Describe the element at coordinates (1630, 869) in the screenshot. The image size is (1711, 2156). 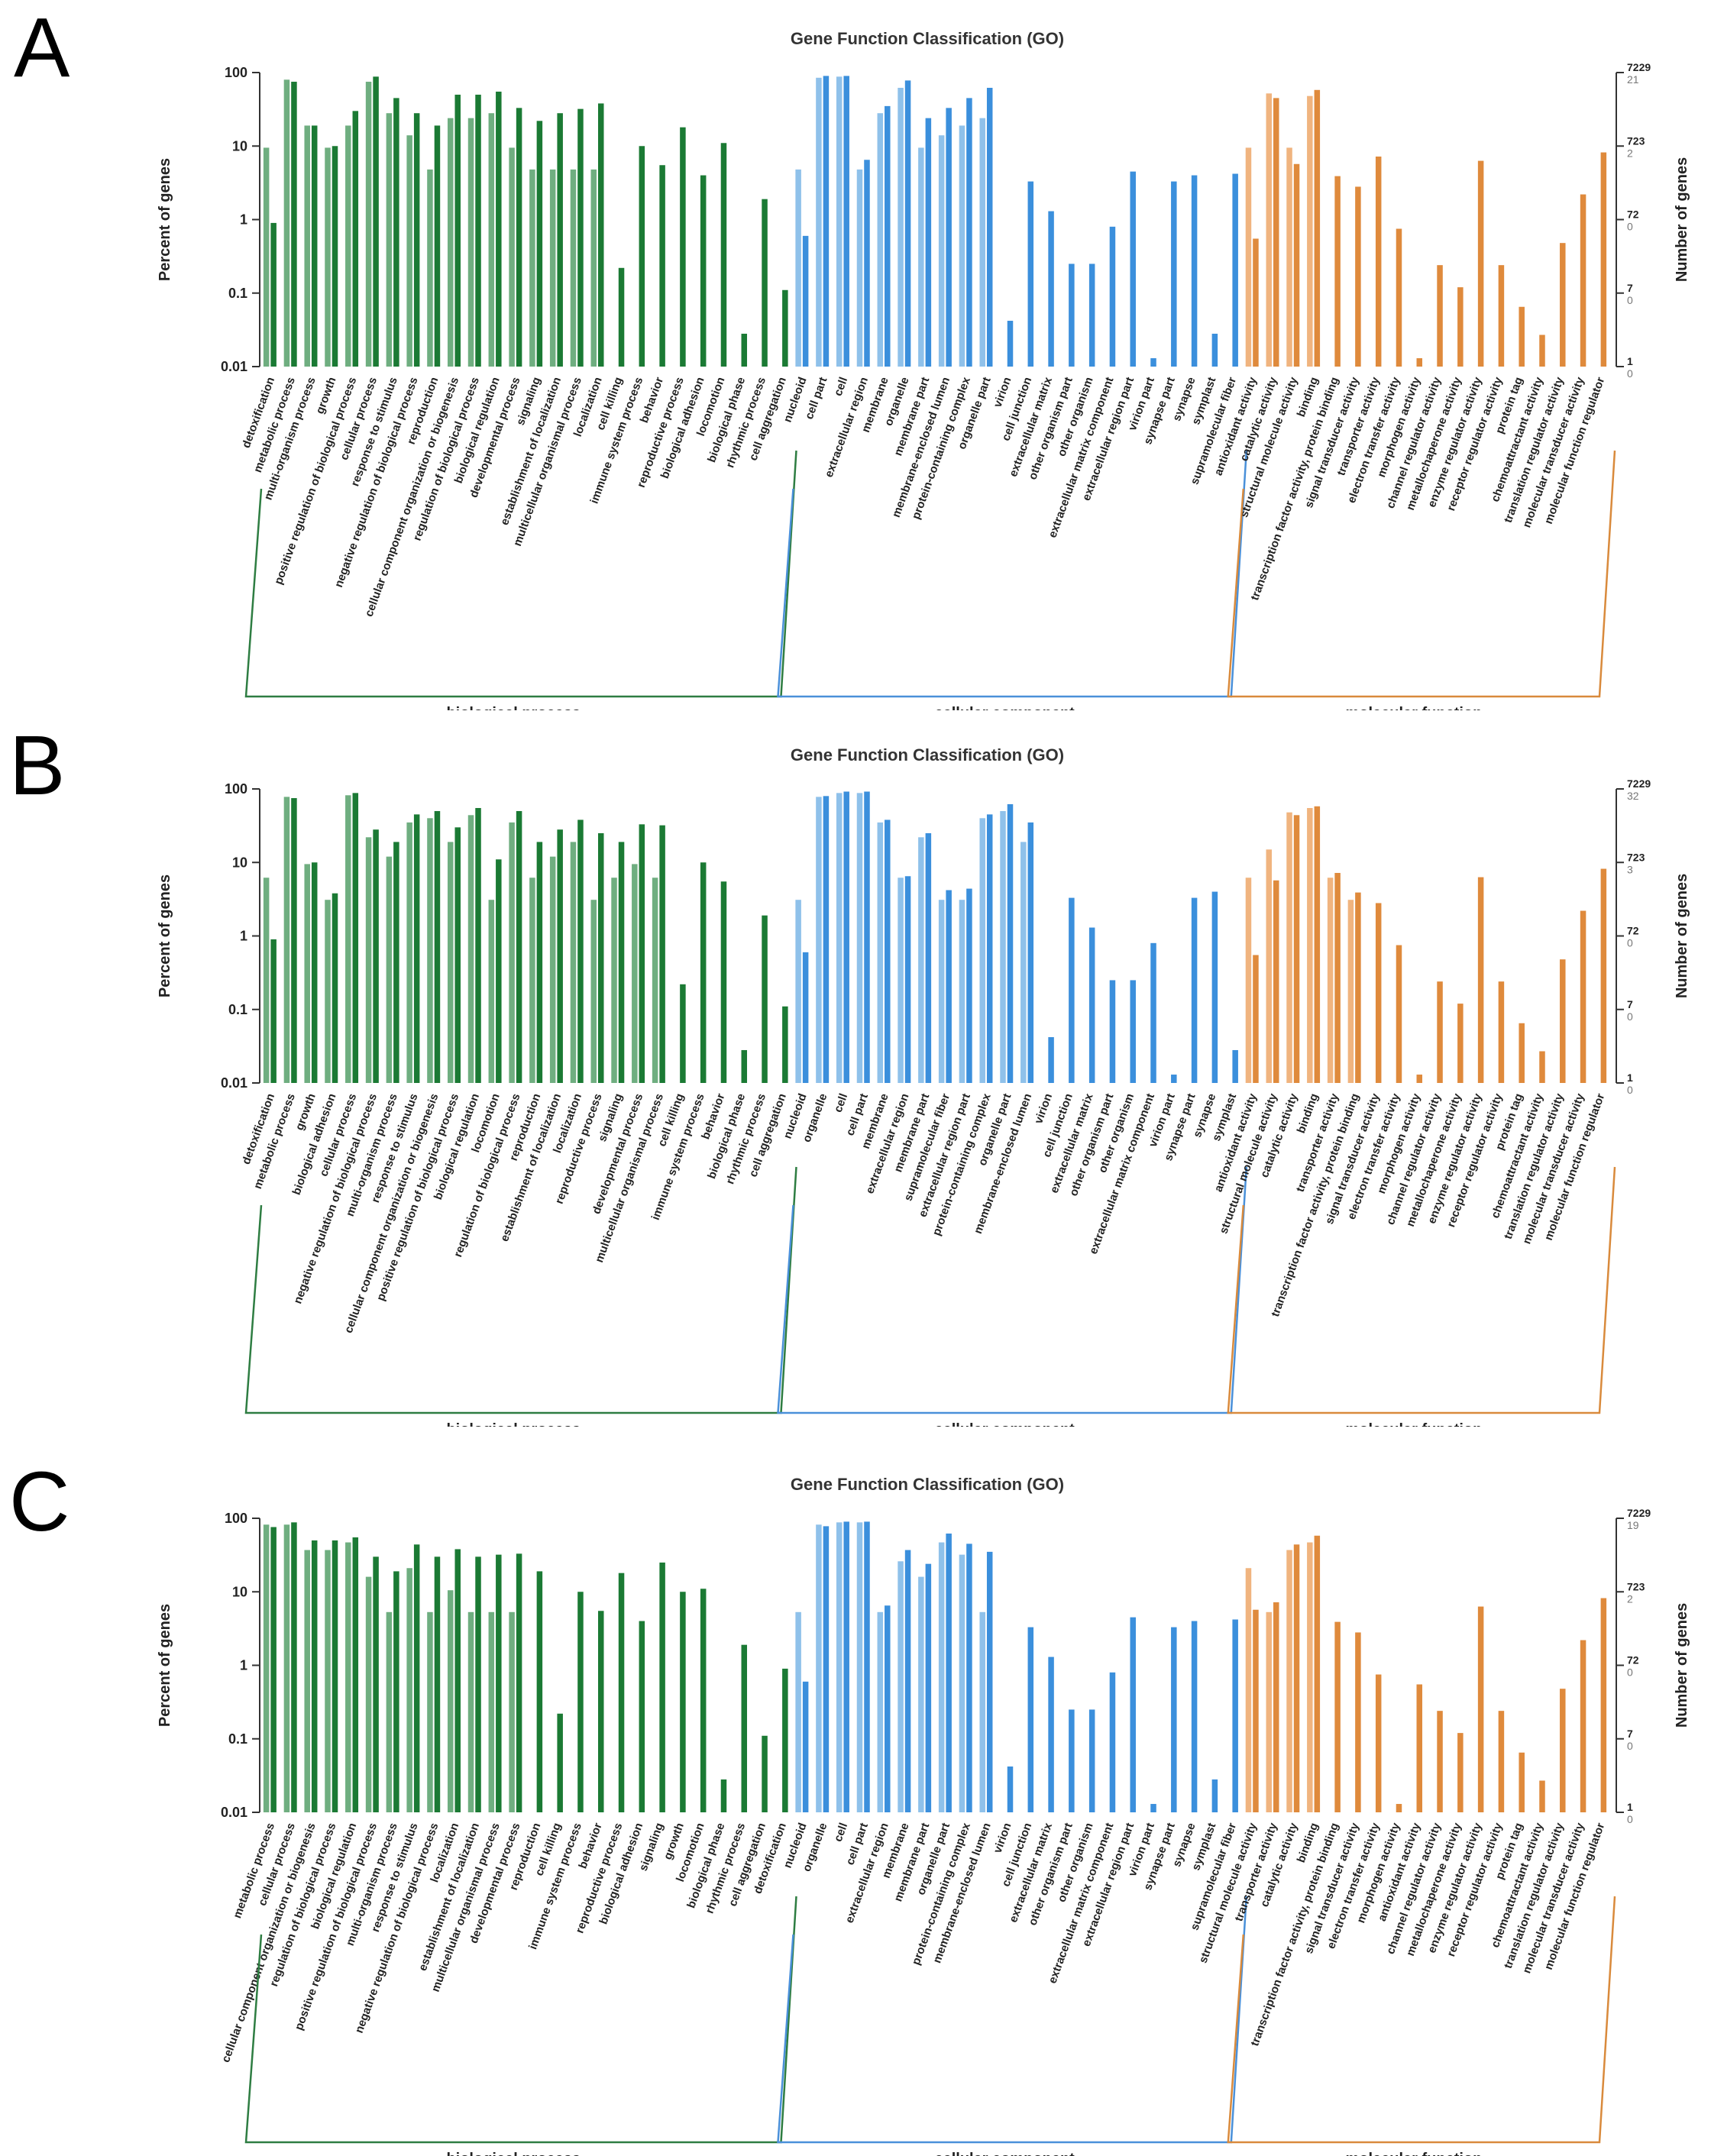
I see `right-tick-bottom: 3` at that location.